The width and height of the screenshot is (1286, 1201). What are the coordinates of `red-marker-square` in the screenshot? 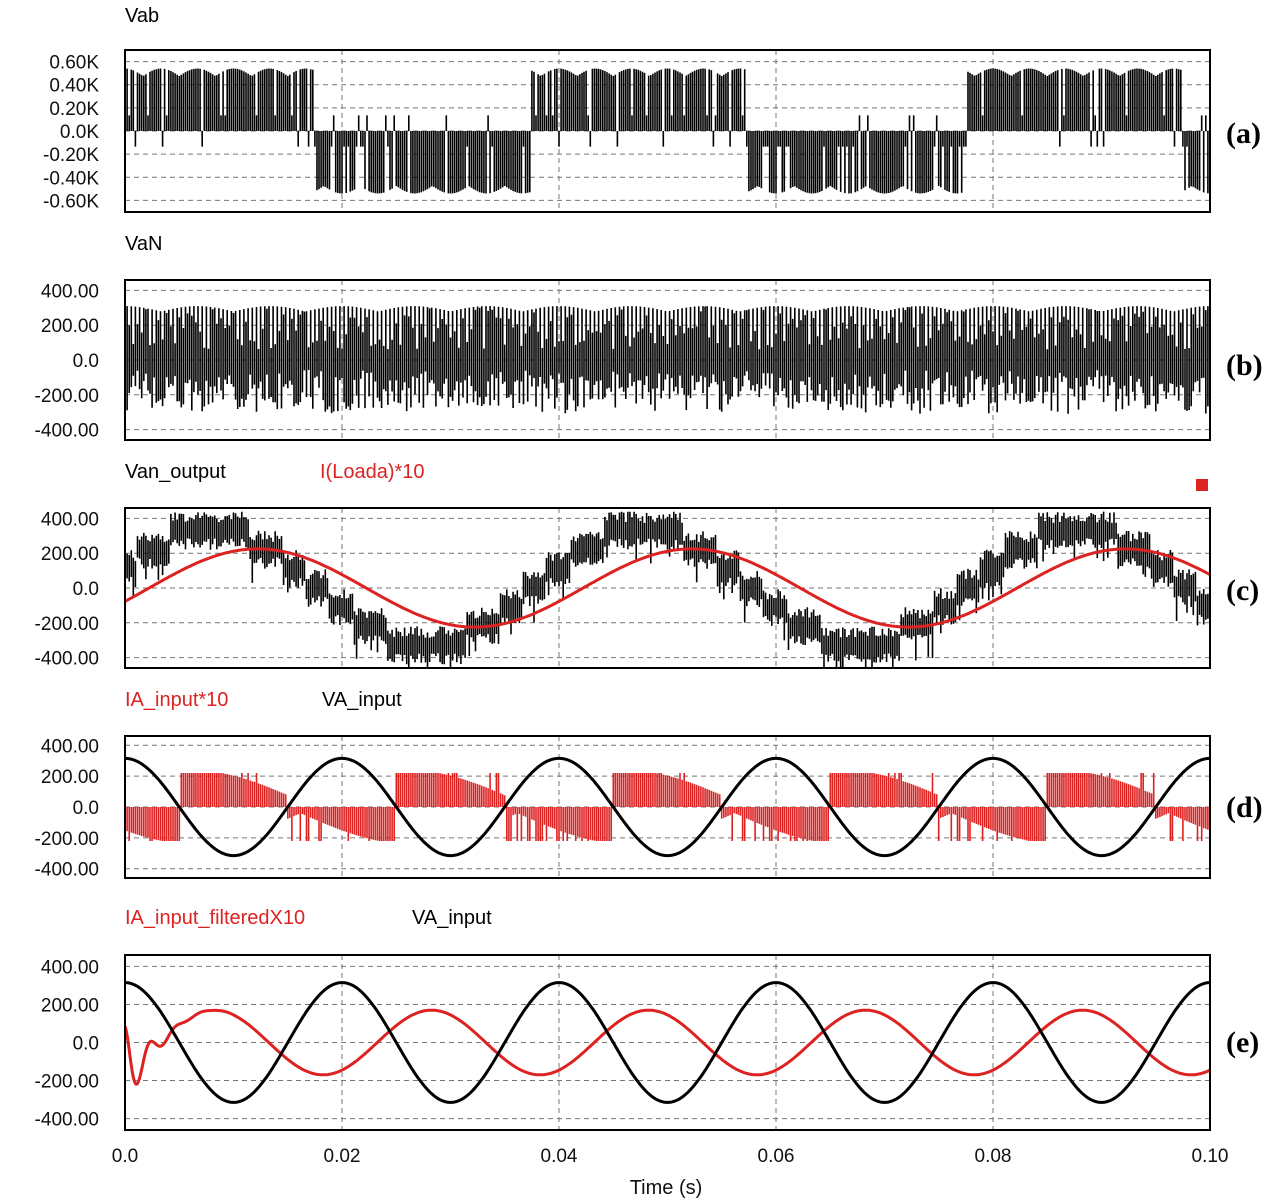 It's located at (1202, 485).